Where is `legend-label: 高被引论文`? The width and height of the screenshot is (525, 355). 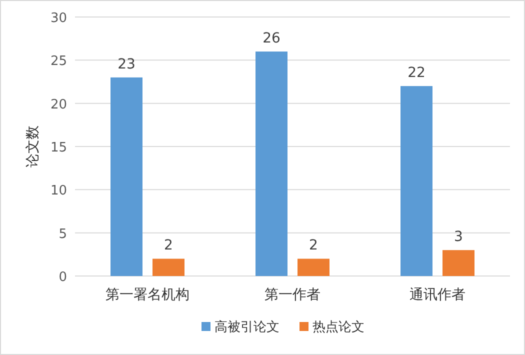
legend-label: 高被引论文 is located at coordinates (247, 327).